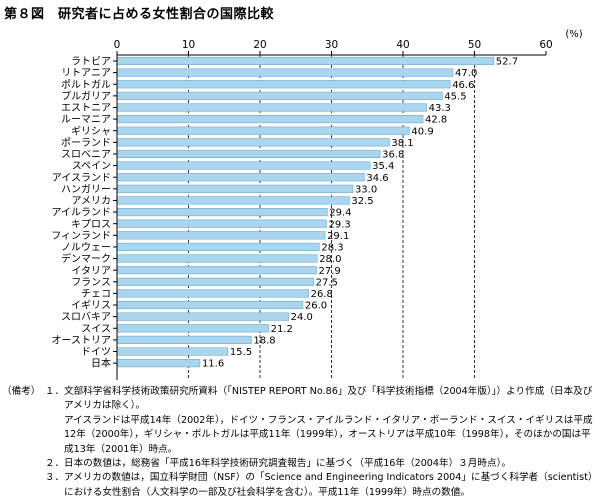 The image size is (601, 500). I want to click on category-label: ドイツ, so click(96, 352).